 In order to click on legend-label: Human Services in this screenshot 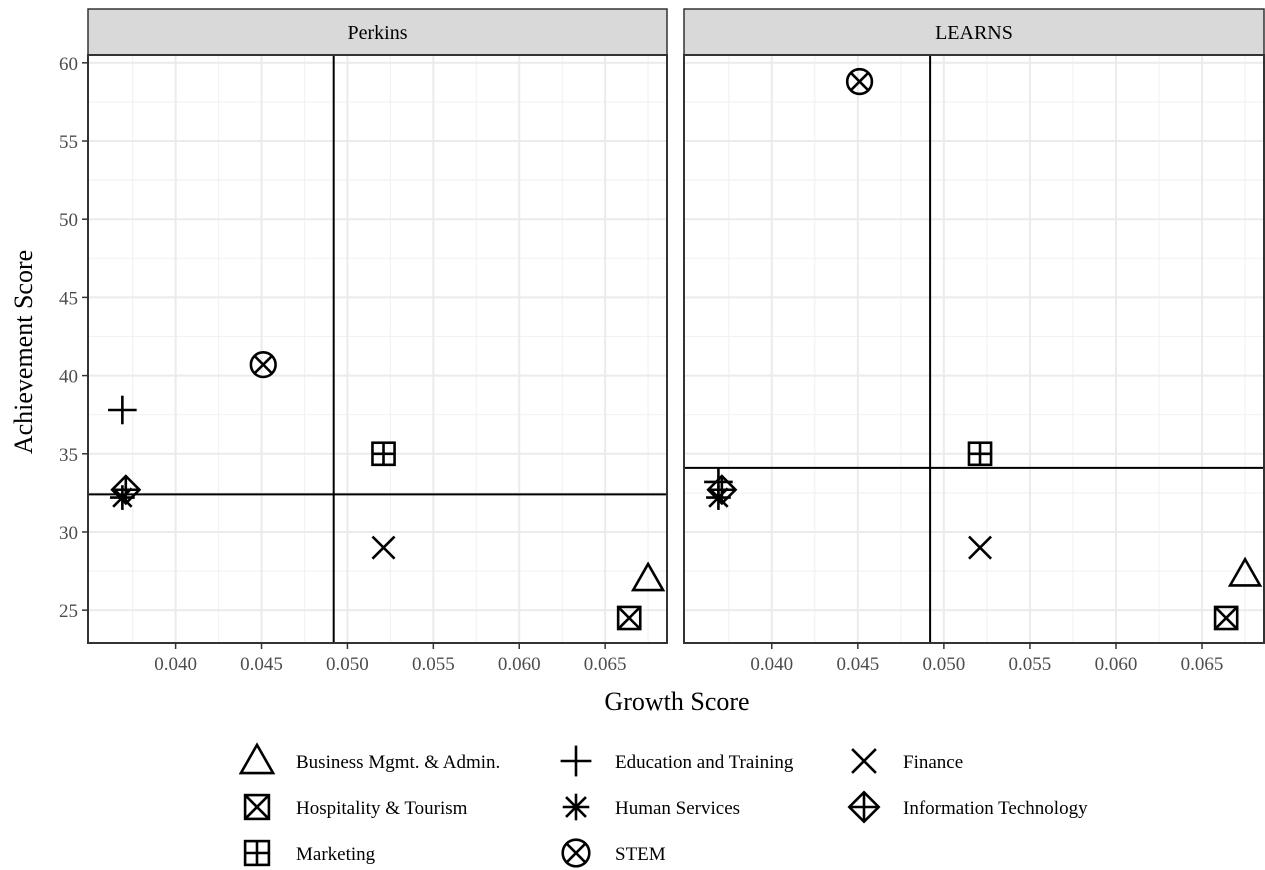, I will do `click(677, 808)`.